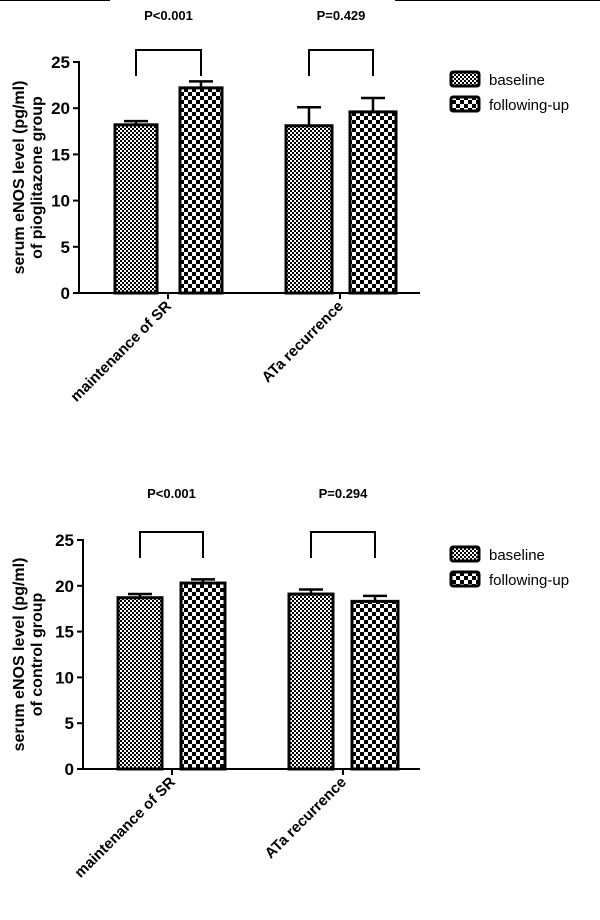  I want to click on y-axis-label: of control group, so click(37, 655).